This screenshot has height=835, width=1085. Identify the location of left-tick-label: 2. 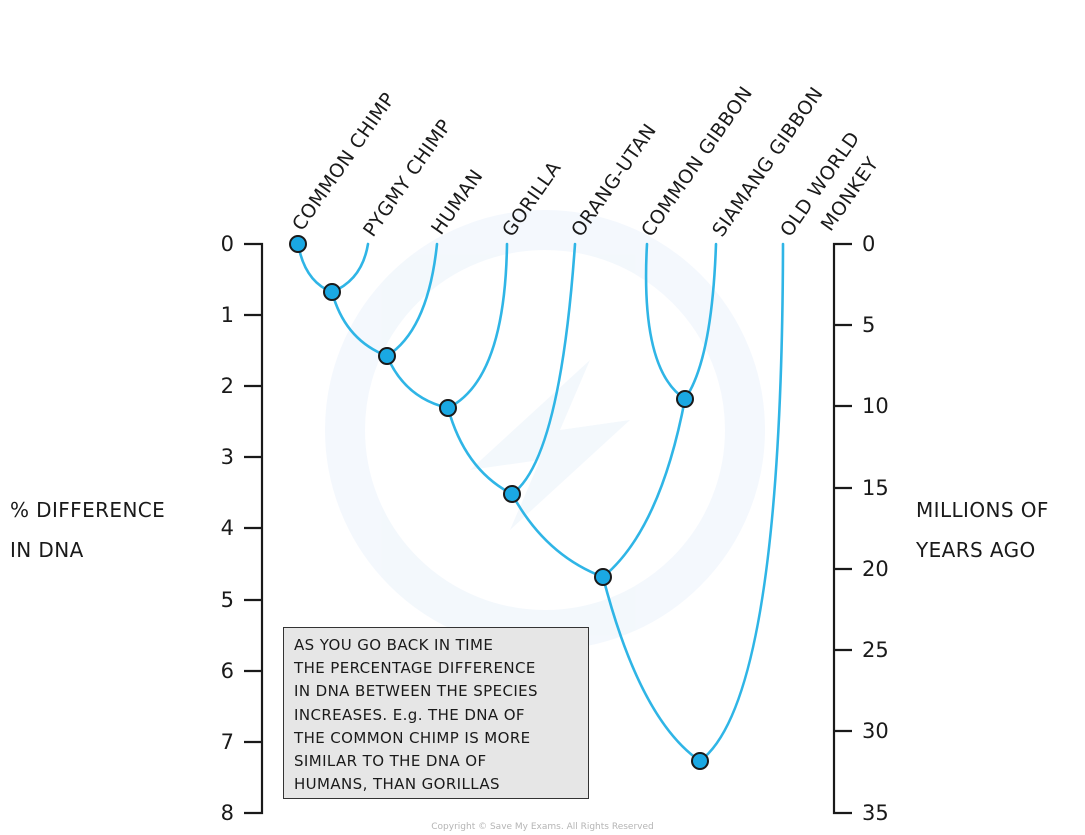
(227, 386).